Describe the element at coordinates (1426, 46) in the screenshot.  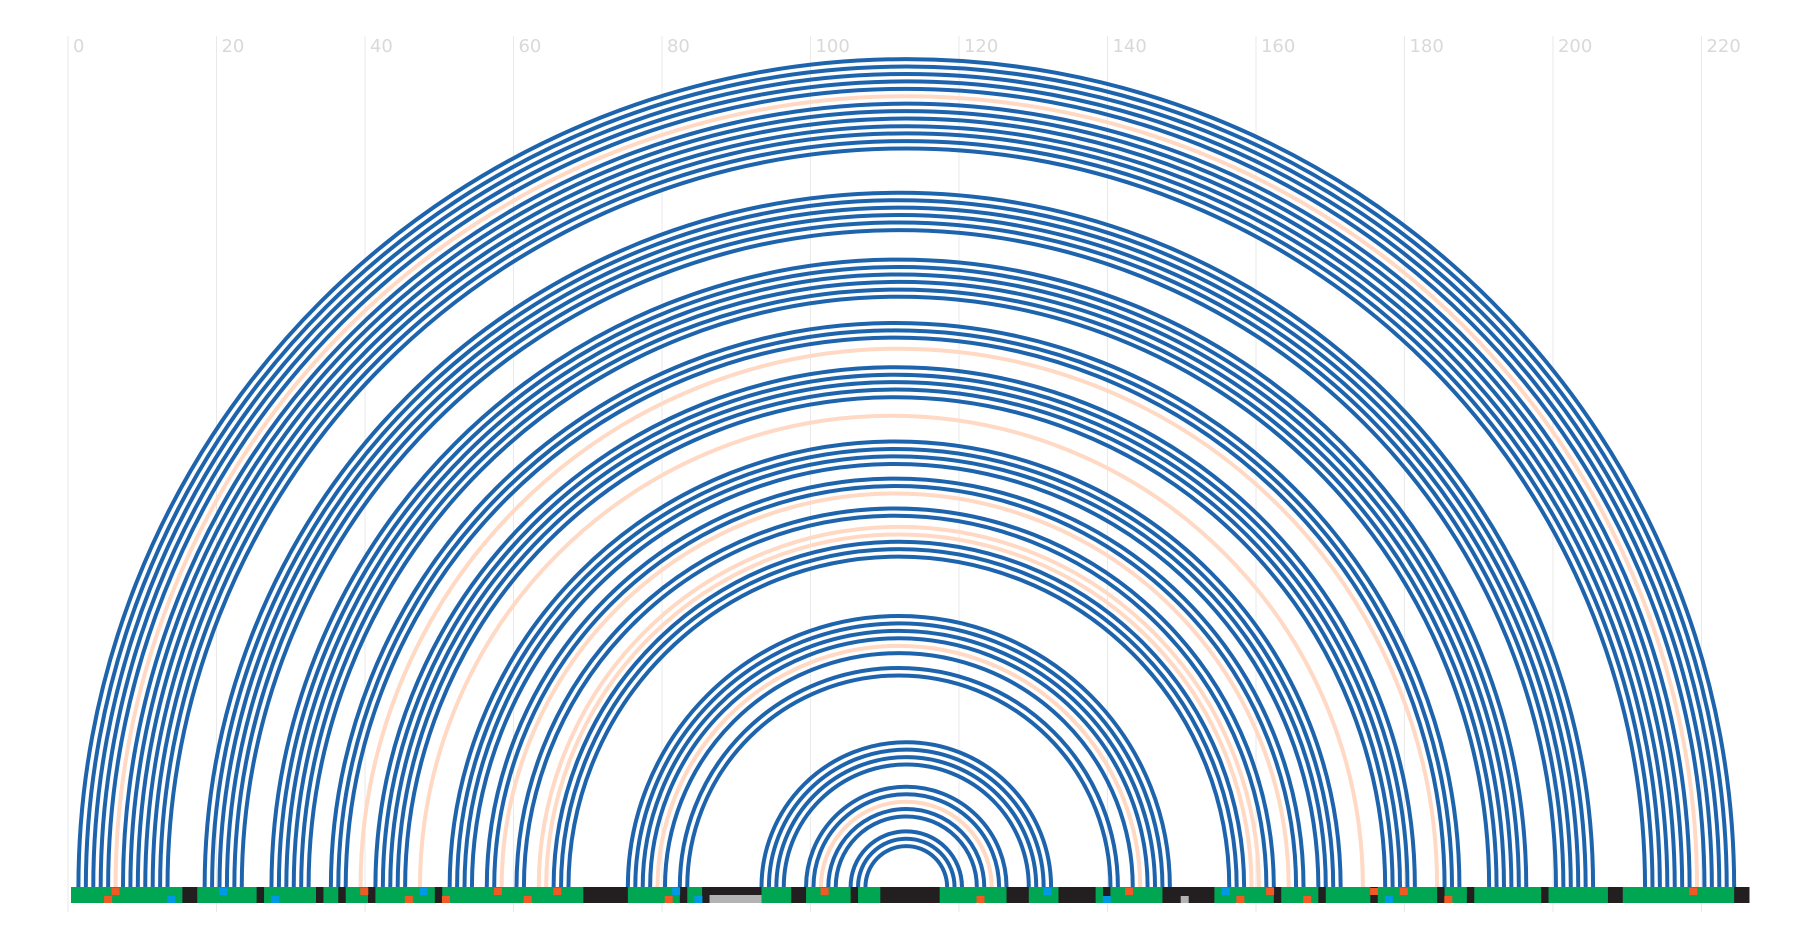
I see `x-tick-label: 180` at that location.